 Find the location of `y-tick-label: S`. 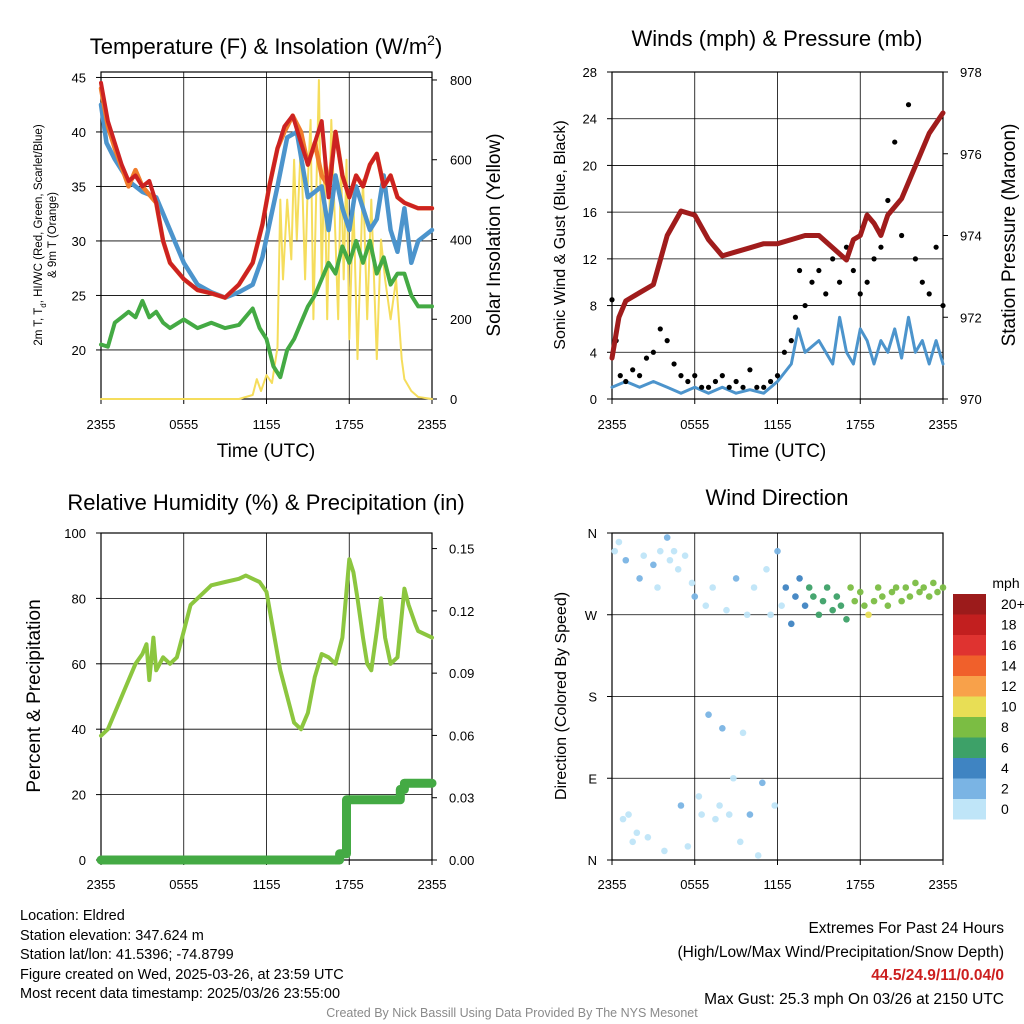

y-tick-label: S is located at coordinates (592, 697).